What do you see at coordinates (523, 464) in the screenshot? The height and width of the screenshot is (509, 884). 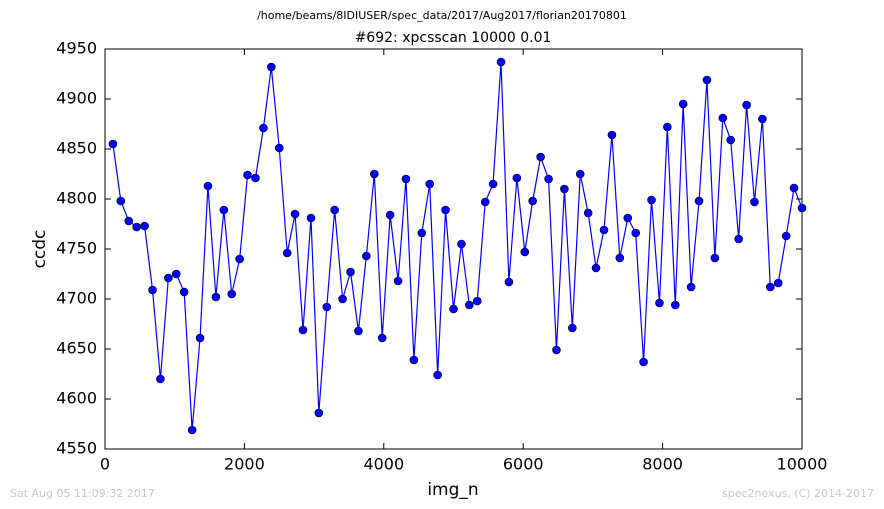 I see `x-tick-label: 6000` at bounding box center [523, 464].